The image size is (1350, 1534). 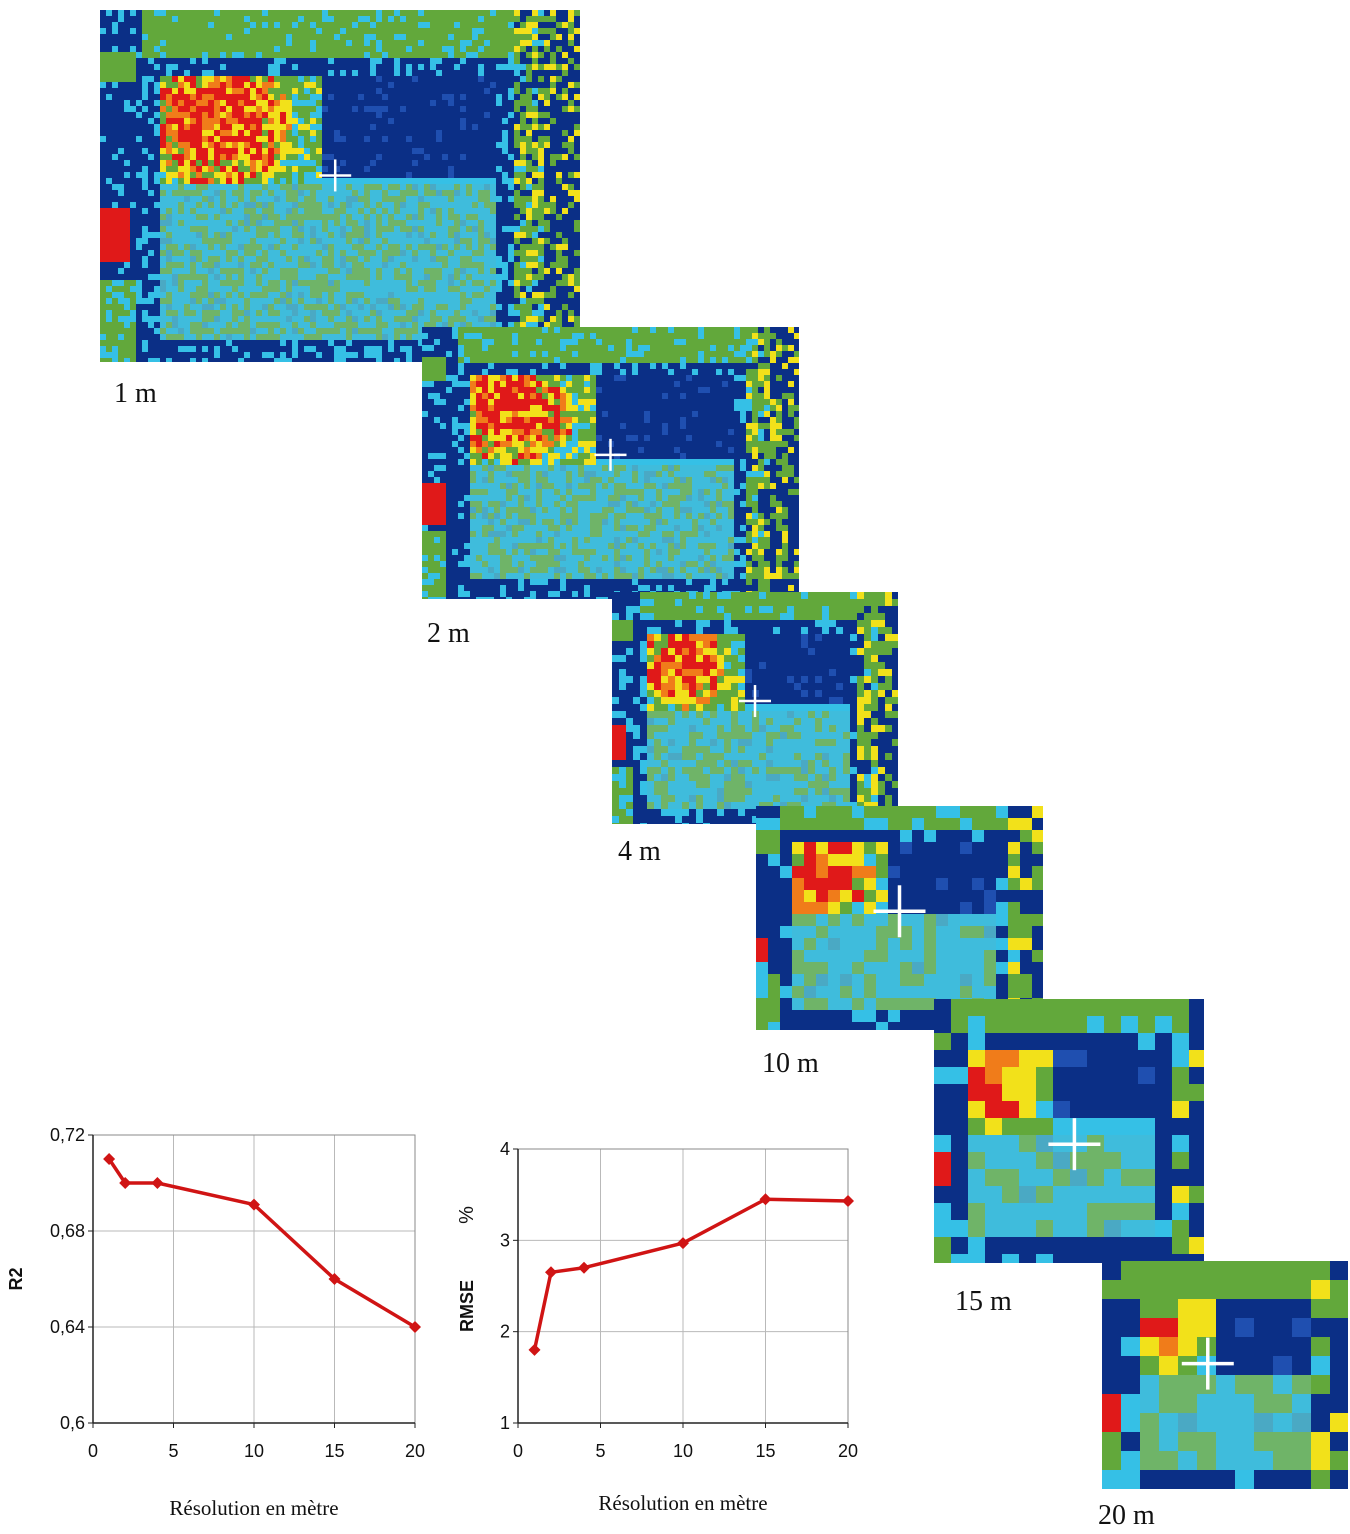 I want to click on y-axis-unit: %, so click(x=467, y=1215).